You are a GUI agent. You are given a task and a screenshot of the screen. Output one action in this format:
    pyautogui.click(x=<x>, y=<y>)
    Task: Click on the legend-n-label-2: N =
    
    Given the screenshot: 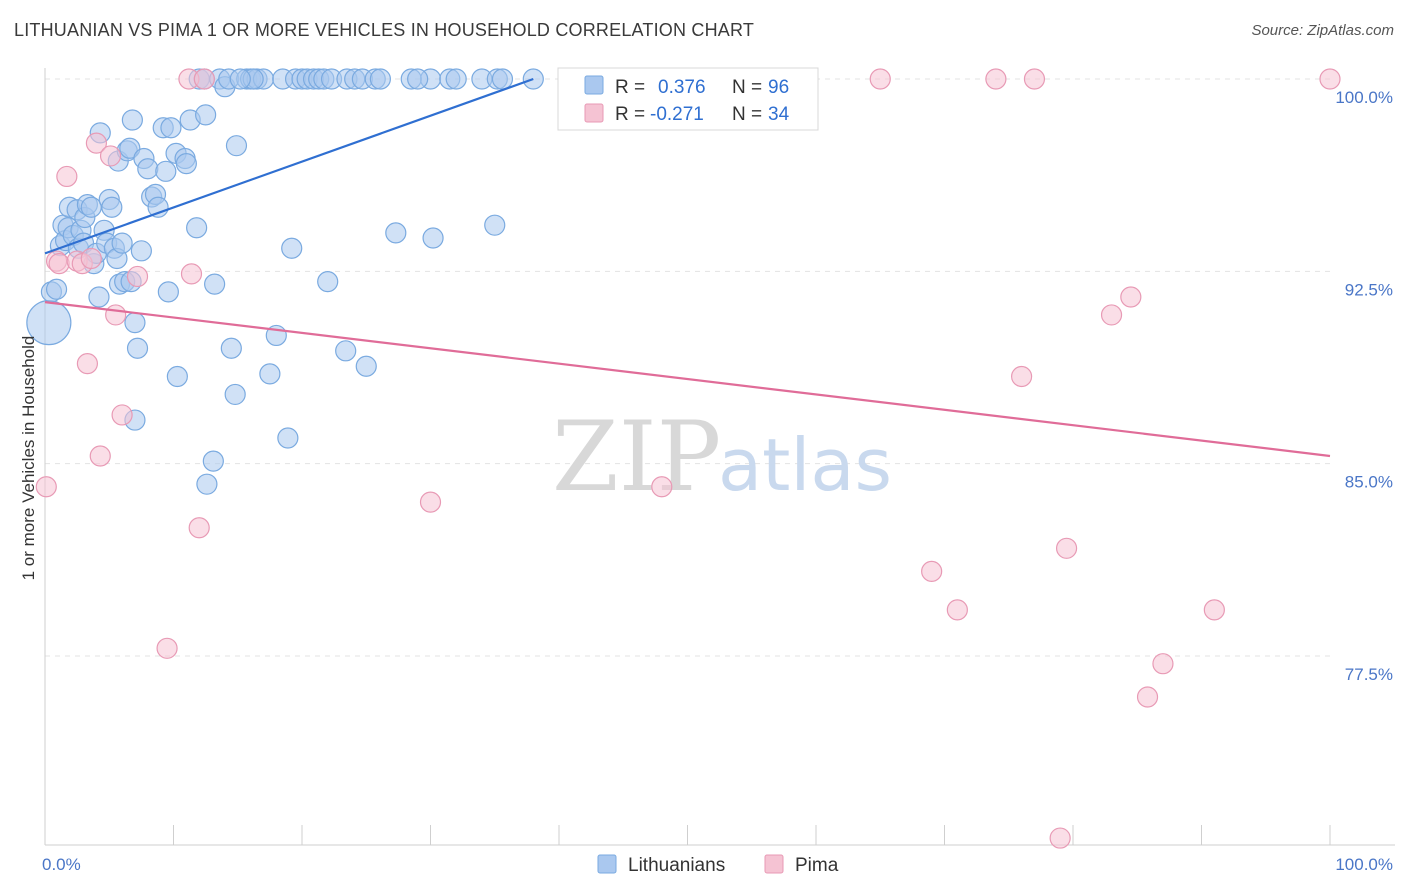 What is the action you would take?
    pyautogui.click(x=747, y=114)
    